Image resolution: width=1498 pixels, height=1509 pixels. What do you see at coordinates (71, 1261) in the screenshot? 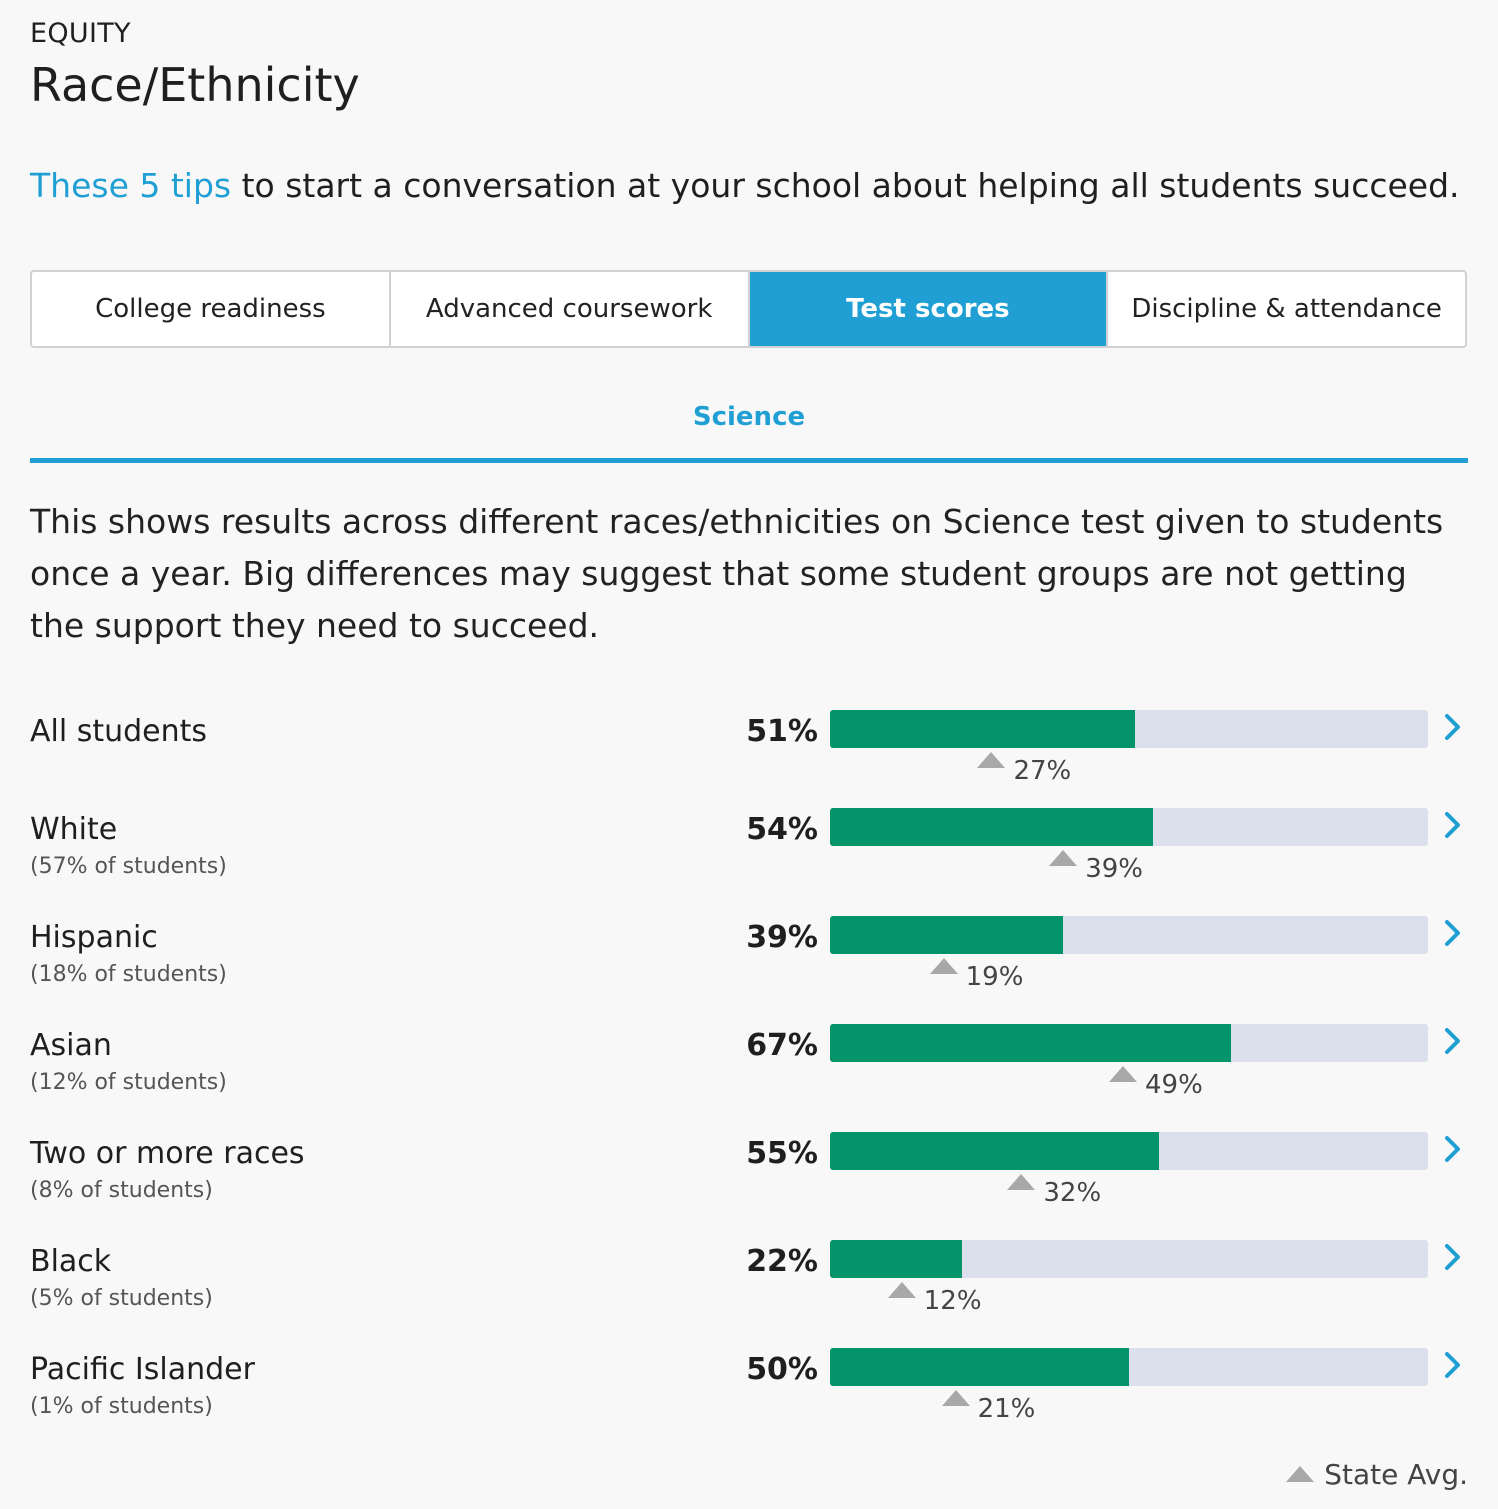
I see `group-label: Black` at bounding box center [71, 1261].